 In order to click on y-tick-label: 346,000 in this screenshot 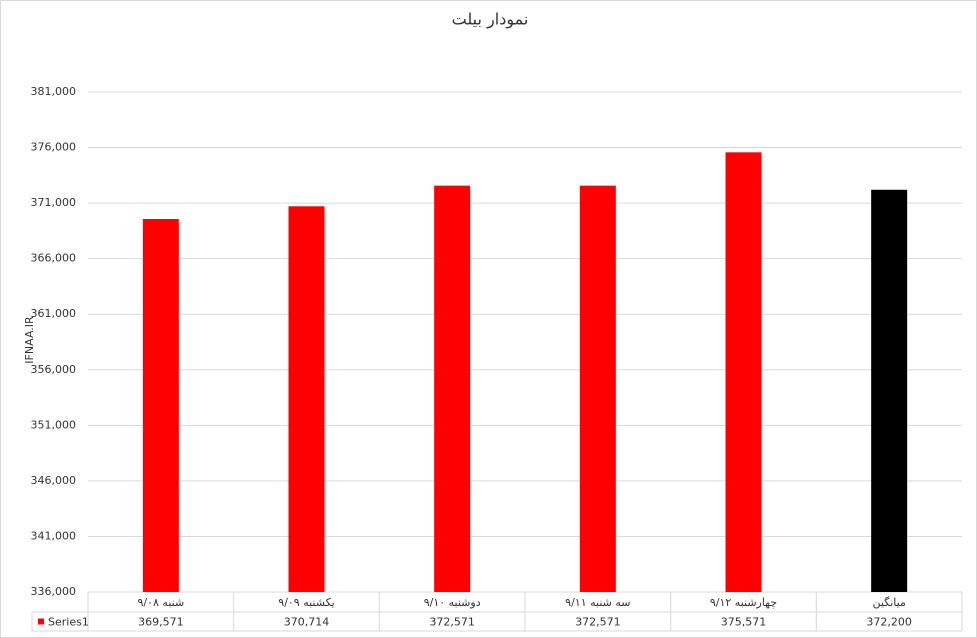, I will do `click(54, 480)`.